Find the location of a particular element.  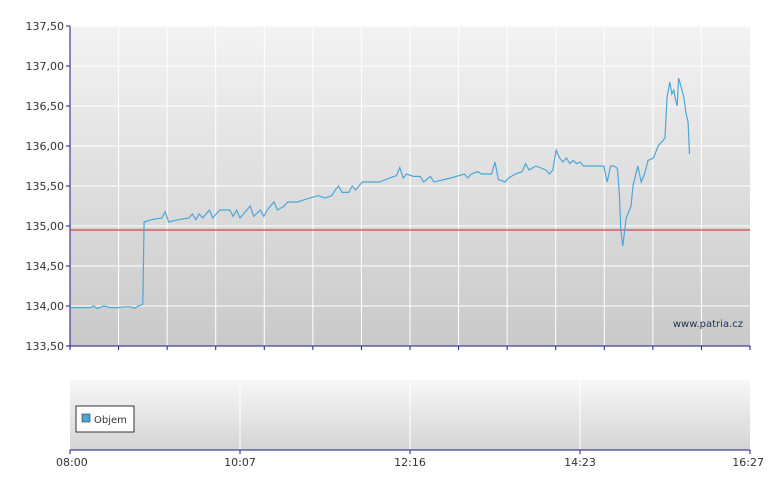

volume-x-tick-label: 16:27 is located at coordinates (748, 462).